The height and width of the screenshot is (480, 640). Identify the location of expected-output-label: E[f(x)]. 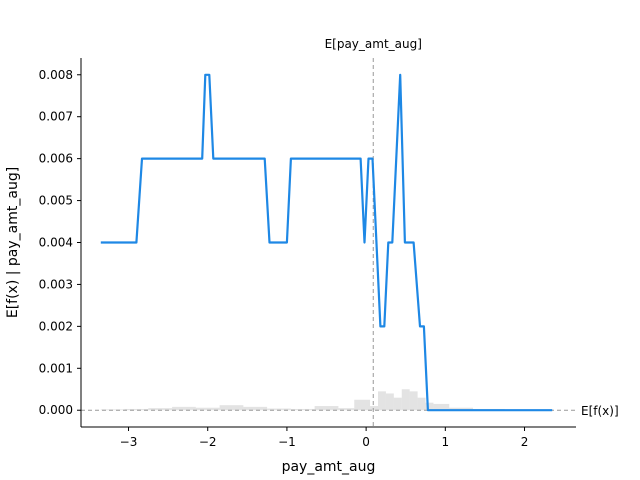
(600, 411).